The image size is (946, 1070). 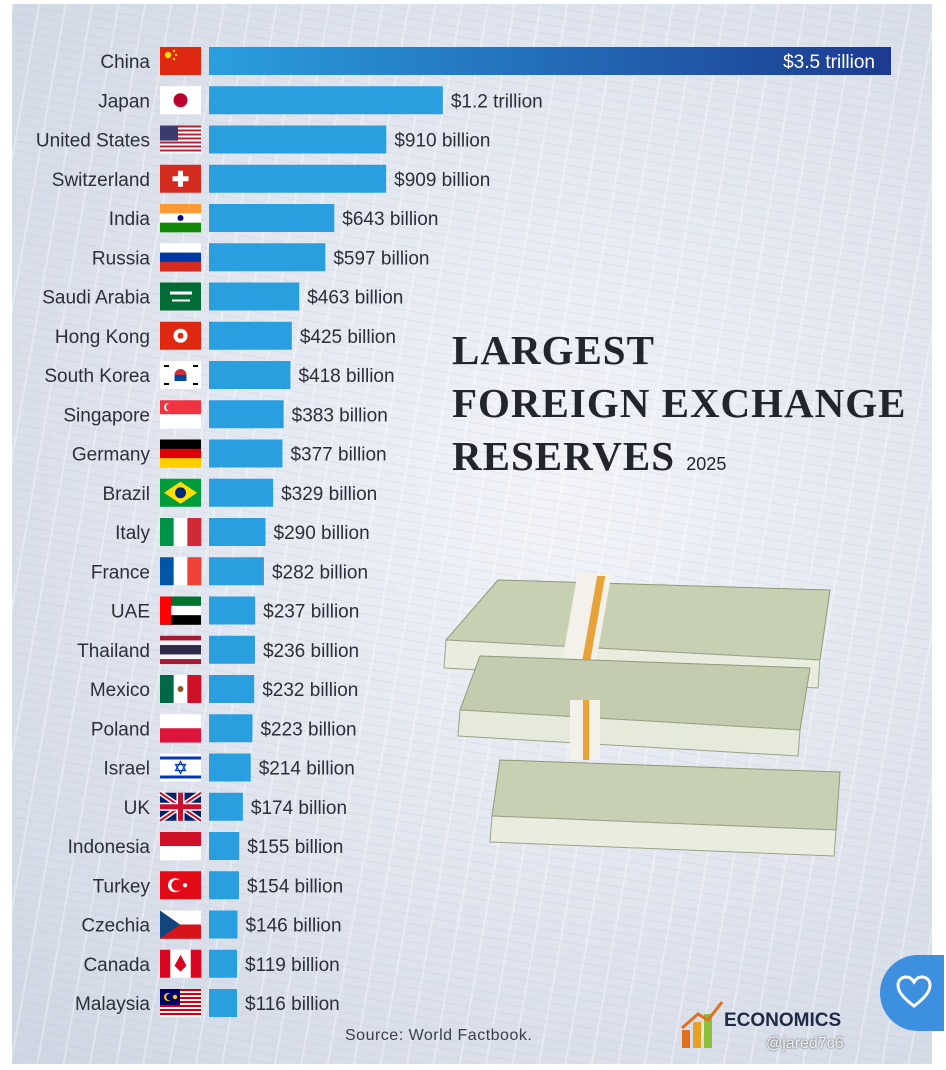 I want to click on category-label: United States, so click(x=93, y=141).